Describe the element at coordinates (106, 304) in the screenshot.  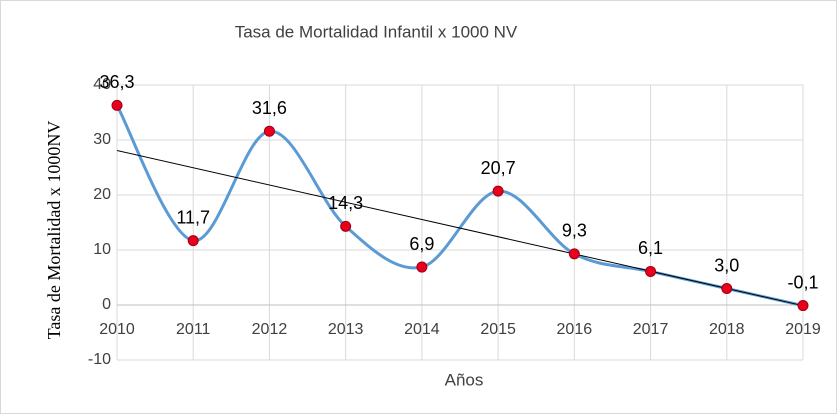
I see `y-tick-label: 0` at that location.